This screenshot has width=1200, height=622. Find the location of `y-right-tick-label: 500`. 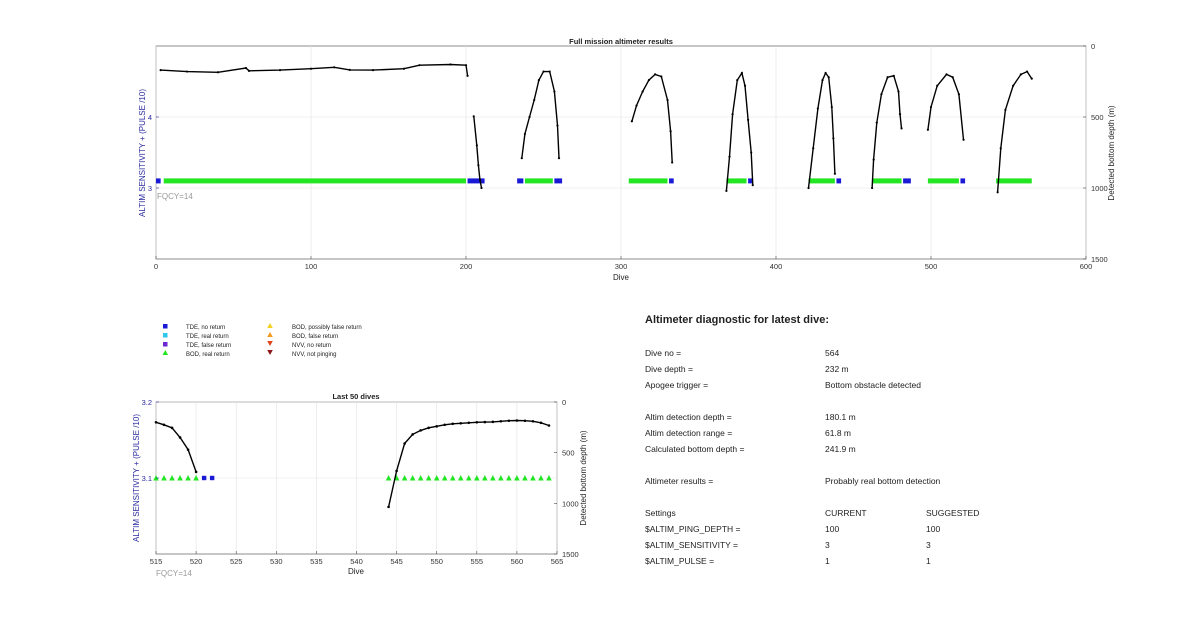

y-right-tick-label: 500 is located at coordinates (568, 453).